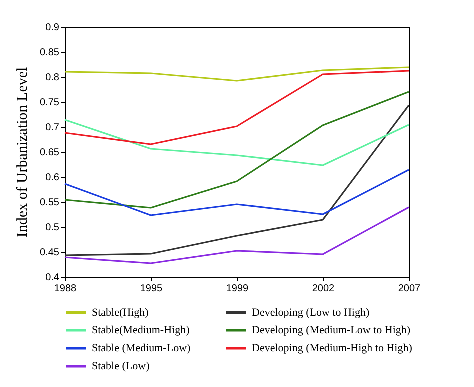 Image resolution: width=474 pixels, height=387 pixels. Describe the element at coordinates (324, 289) in the screenshot. I see `x-tick-label: 2002` at that location.